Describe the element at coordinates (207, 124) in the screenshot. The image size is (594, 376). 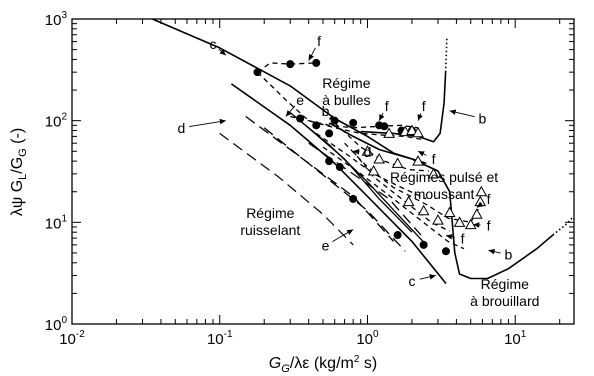
I see `curve-label-arrow` at that location.